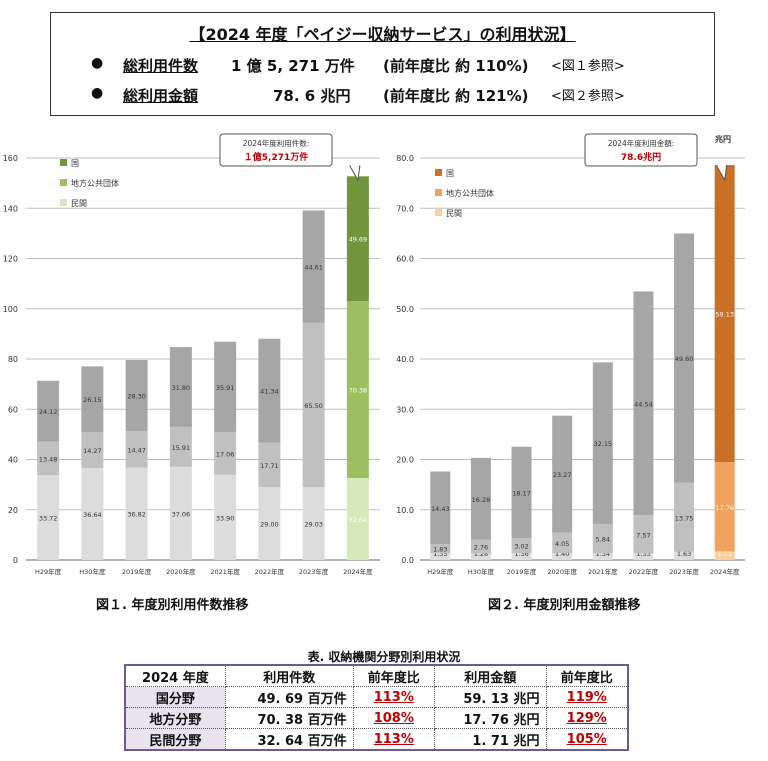 The width and height of the screenshot is (768, 761). Describe the element at coordinates (225, 388) in the screenshot. I see `data-label: 35.91` at that location.